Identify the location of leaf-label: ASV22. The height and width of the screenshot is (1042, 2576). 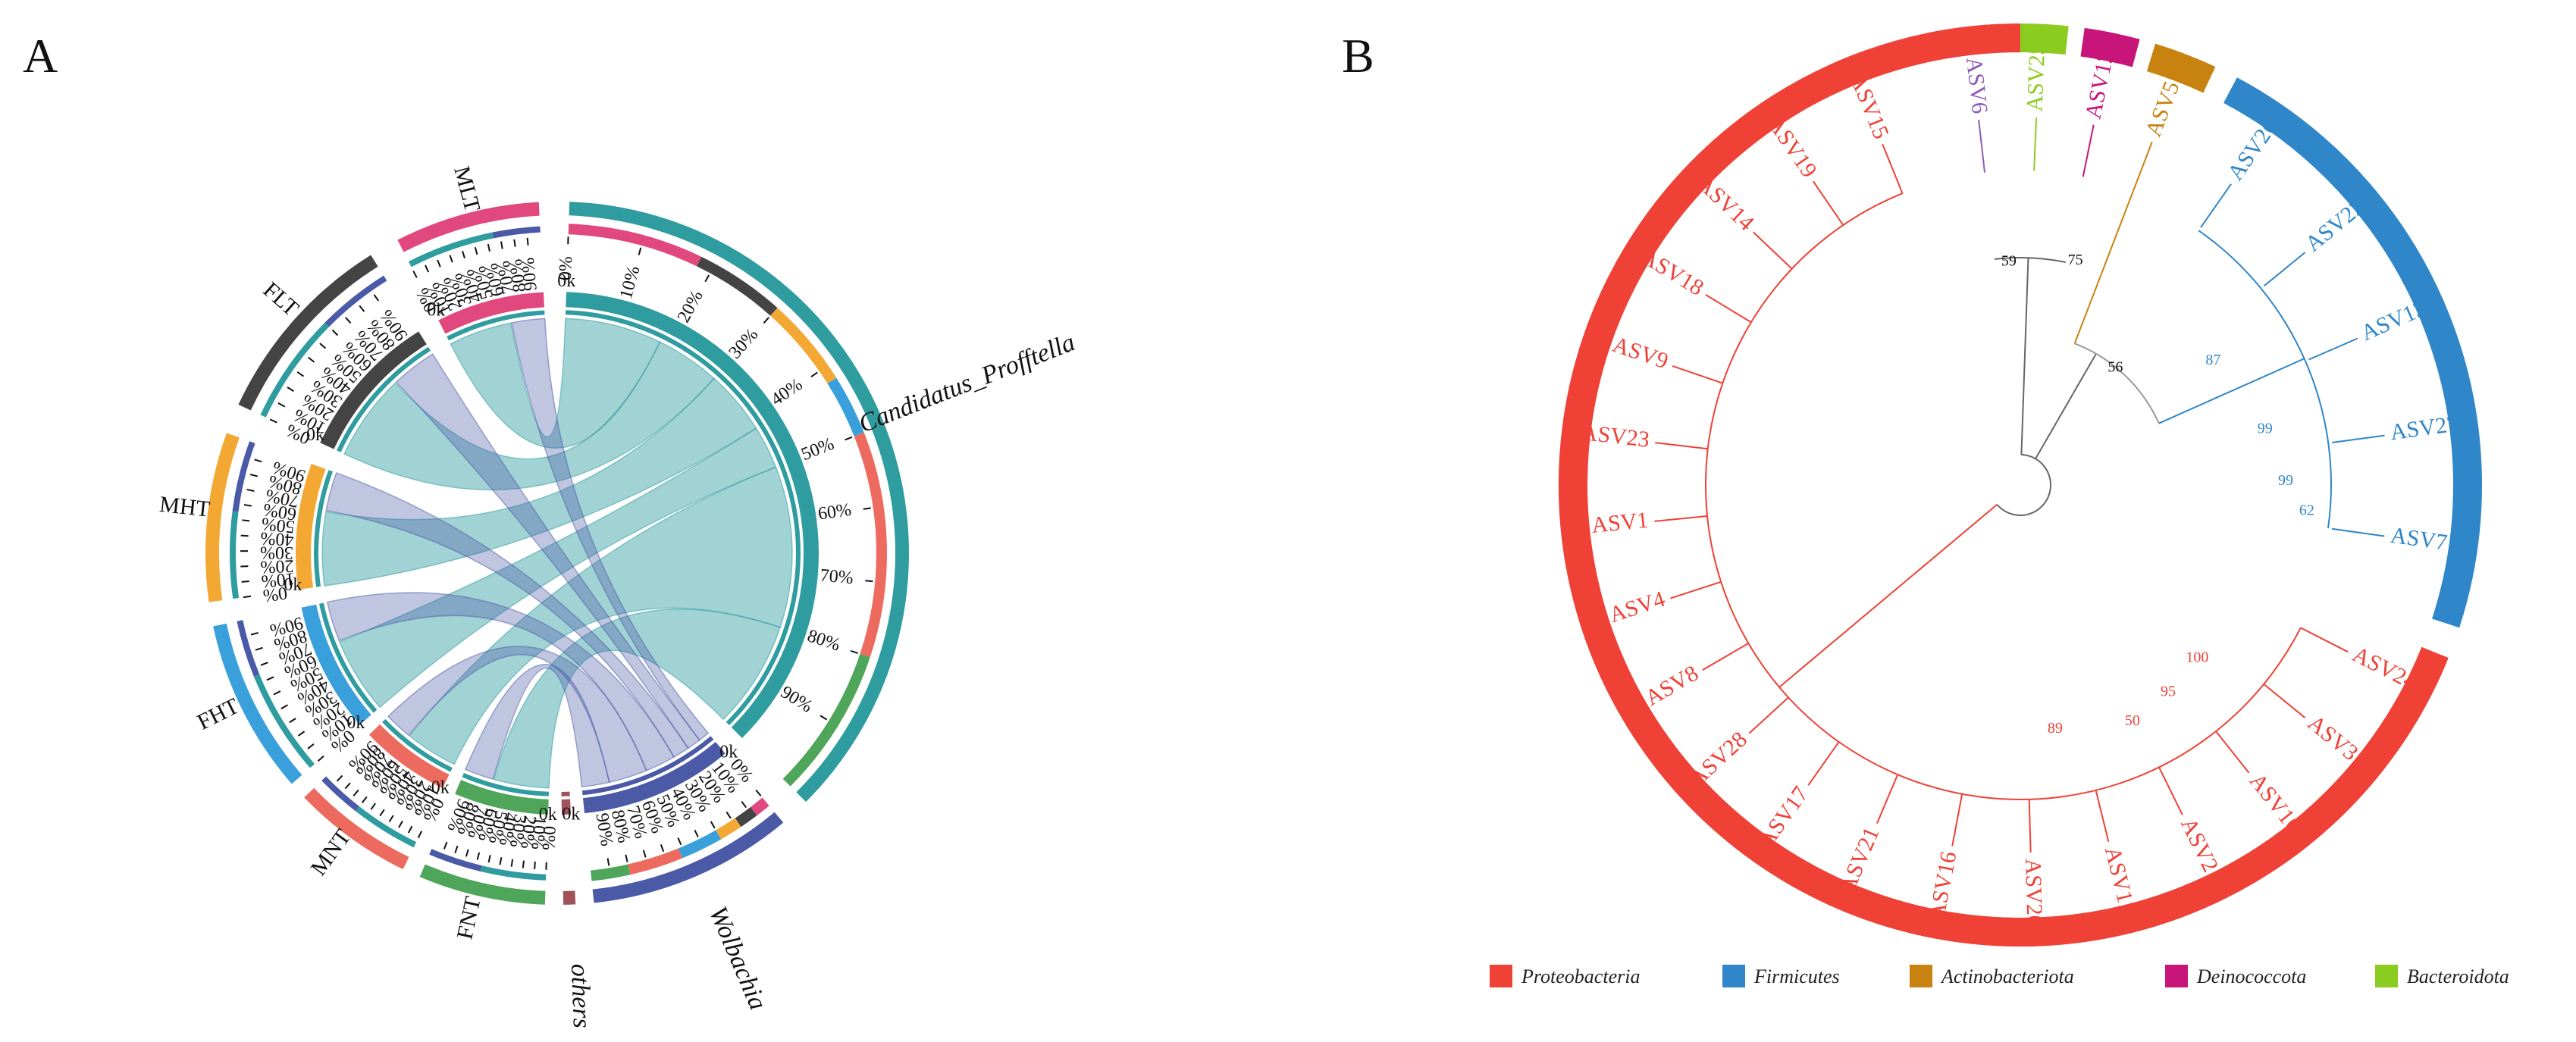
(2335, 226).